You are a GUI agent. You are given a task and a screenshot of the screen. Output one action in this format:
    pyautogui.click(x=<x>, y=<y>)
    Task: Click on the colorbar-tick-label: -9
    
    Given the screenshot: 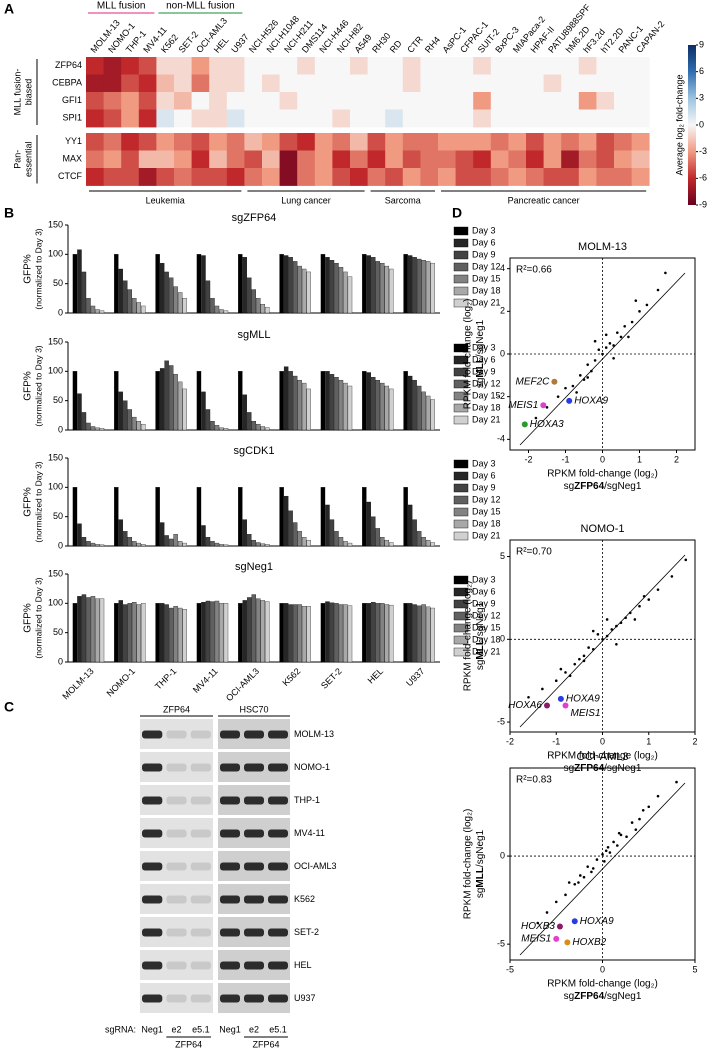 What is the action you would take?
    pyautogui.click(x=703, y=204)
    